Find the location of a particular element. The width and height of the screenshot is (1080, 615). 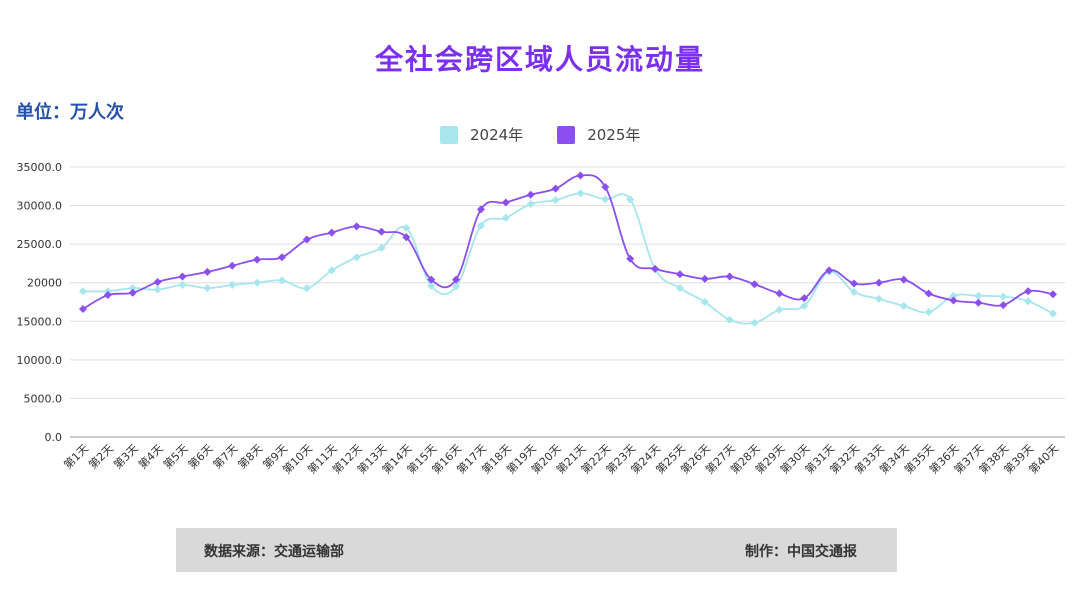

data-point-2024-day40 is located at coordinates (1053, 313).